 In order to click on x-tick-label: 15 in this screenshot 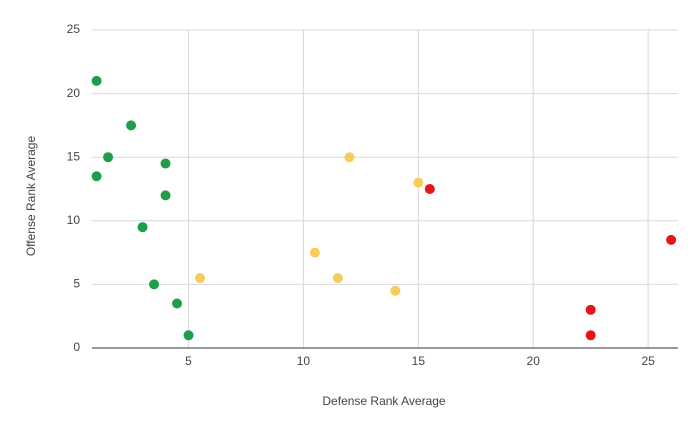, I will do `click(419, 361)`.